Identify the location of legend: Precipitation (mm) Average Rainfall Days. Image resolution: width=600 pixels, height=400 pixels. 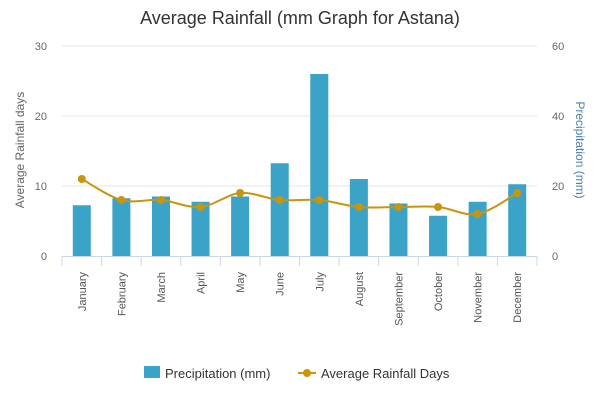
(297, 373).